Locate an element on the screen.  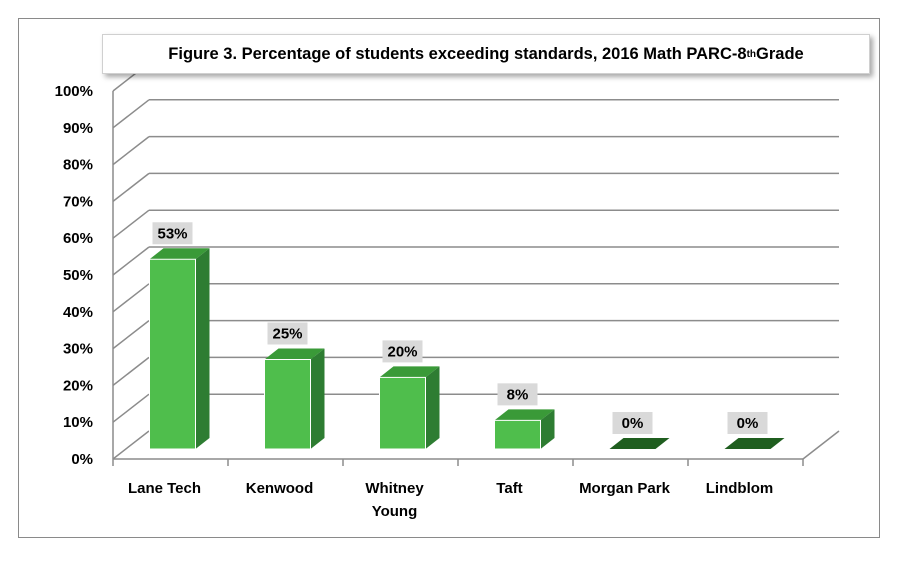
y-tick-label: 80% is located at coordinates (78, 165).